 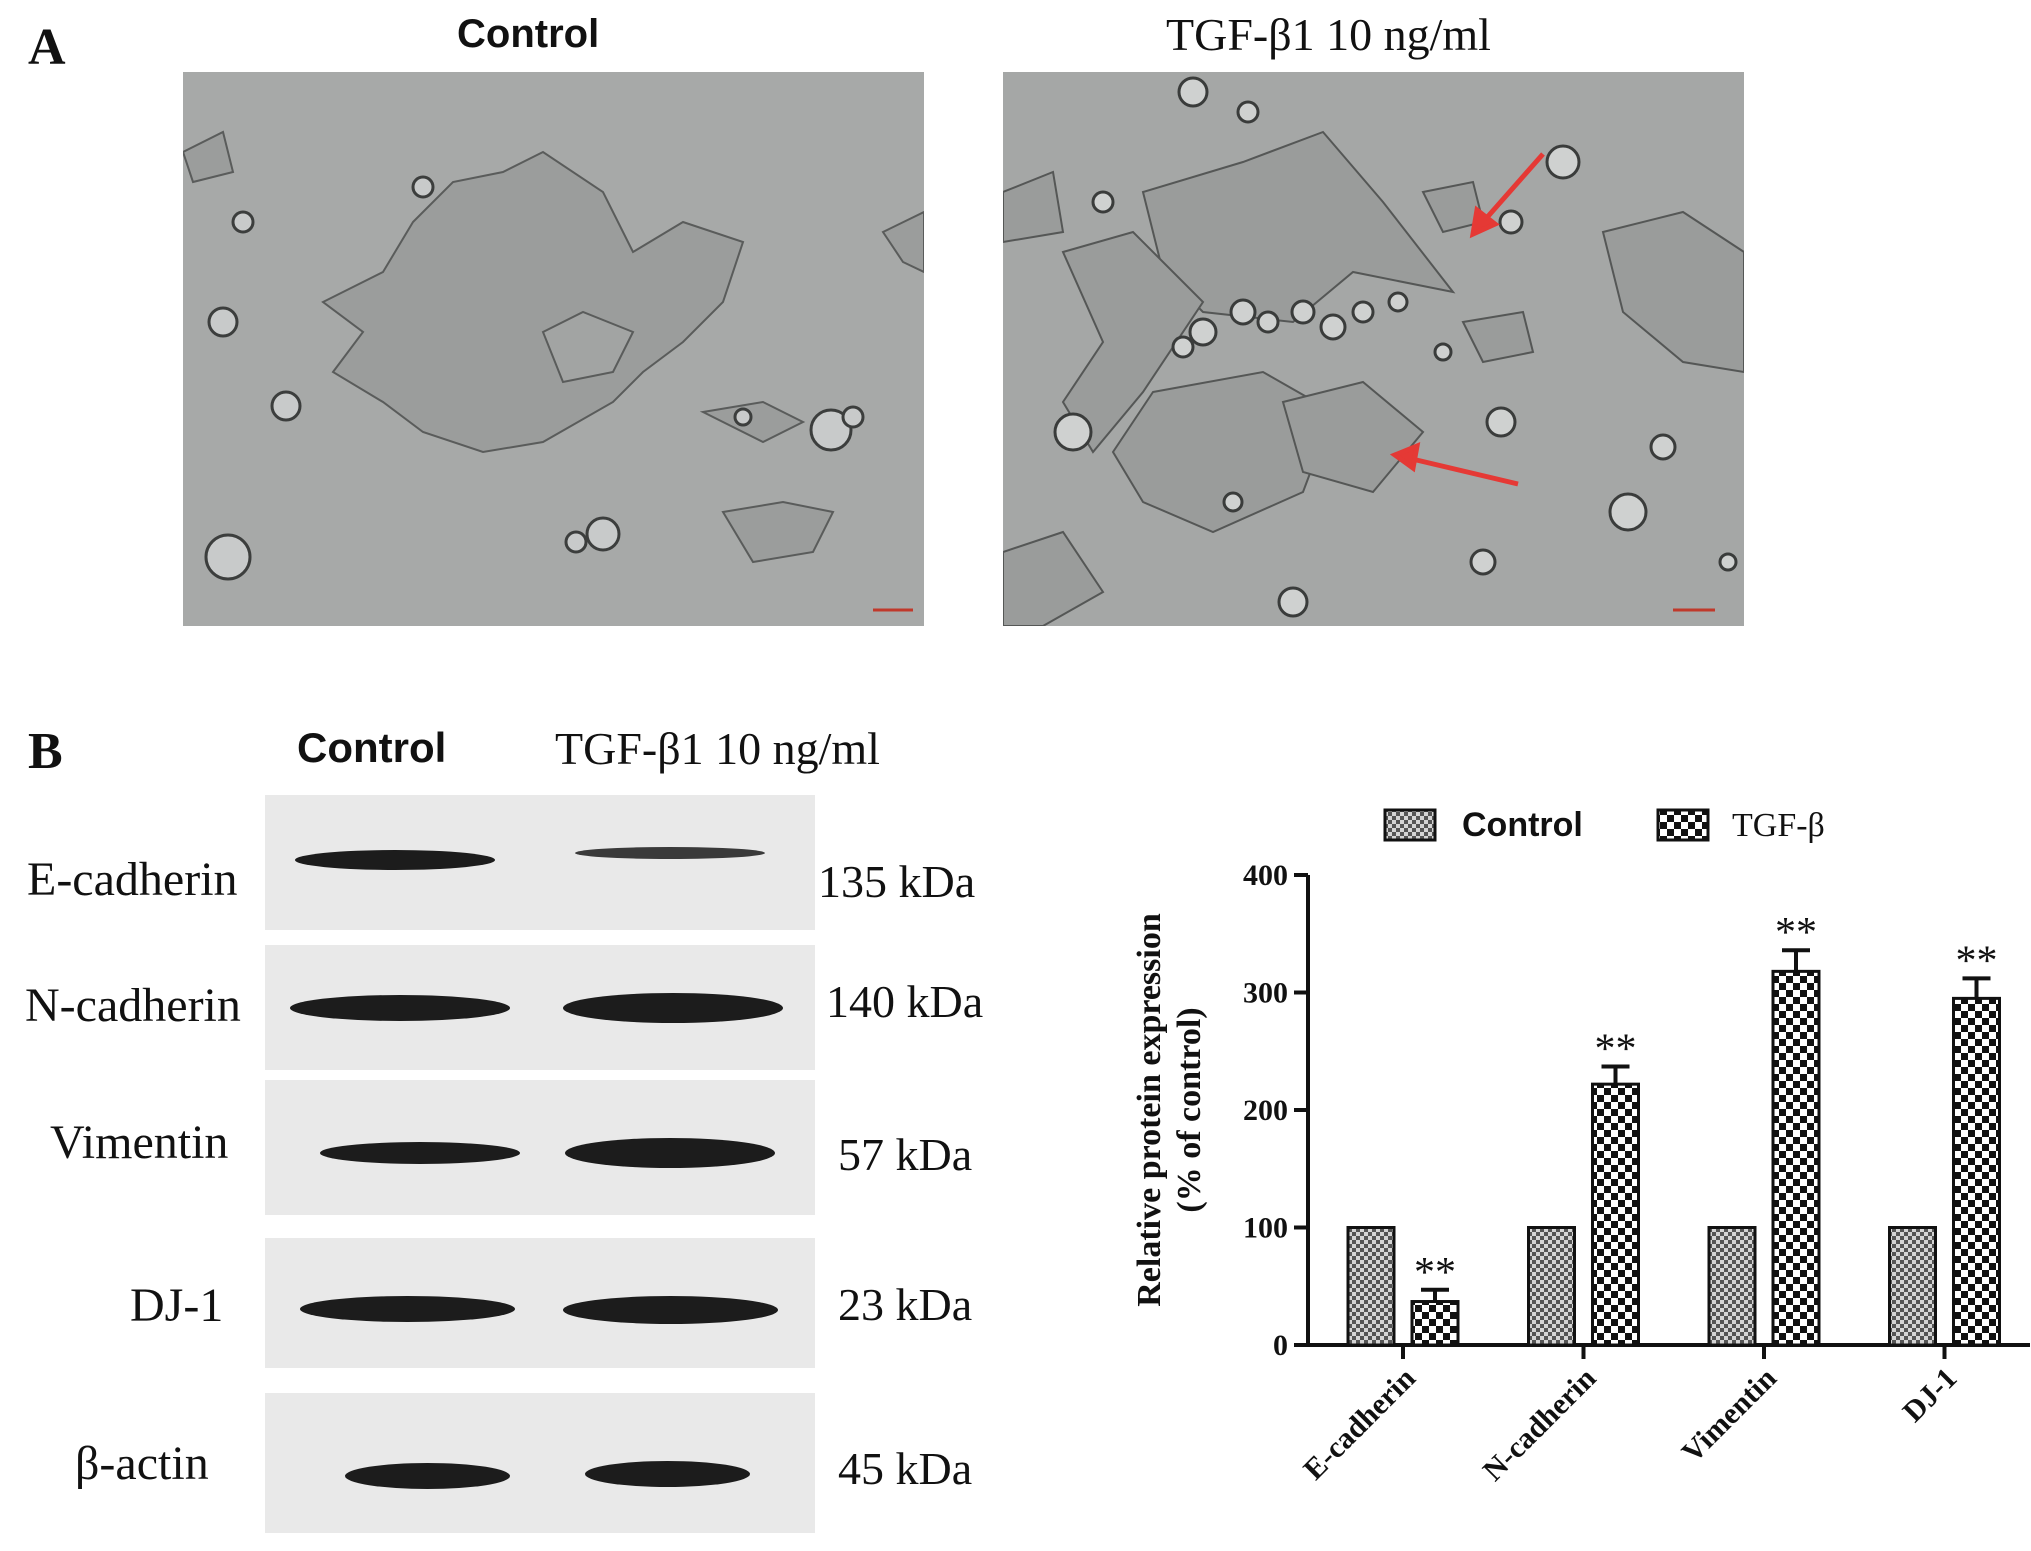 What do you see at coordinates (540, 862) in the screenshot?
I see `blot-strip-e-cadherin` at bounding box center [540, 862].